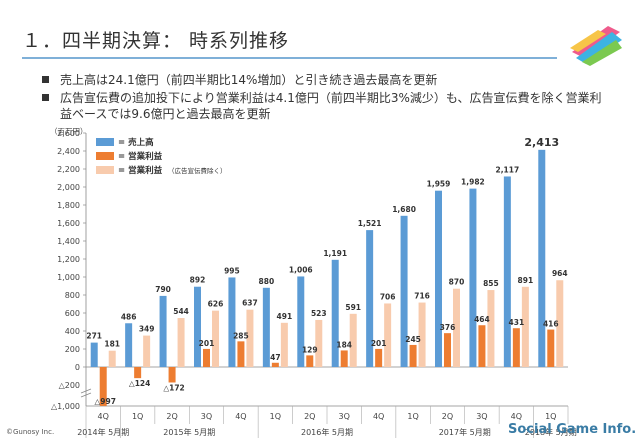  Describe the element at coordinates (370, 223) in the screenshot. I see `data-label-revenue: 1,521` at that location.